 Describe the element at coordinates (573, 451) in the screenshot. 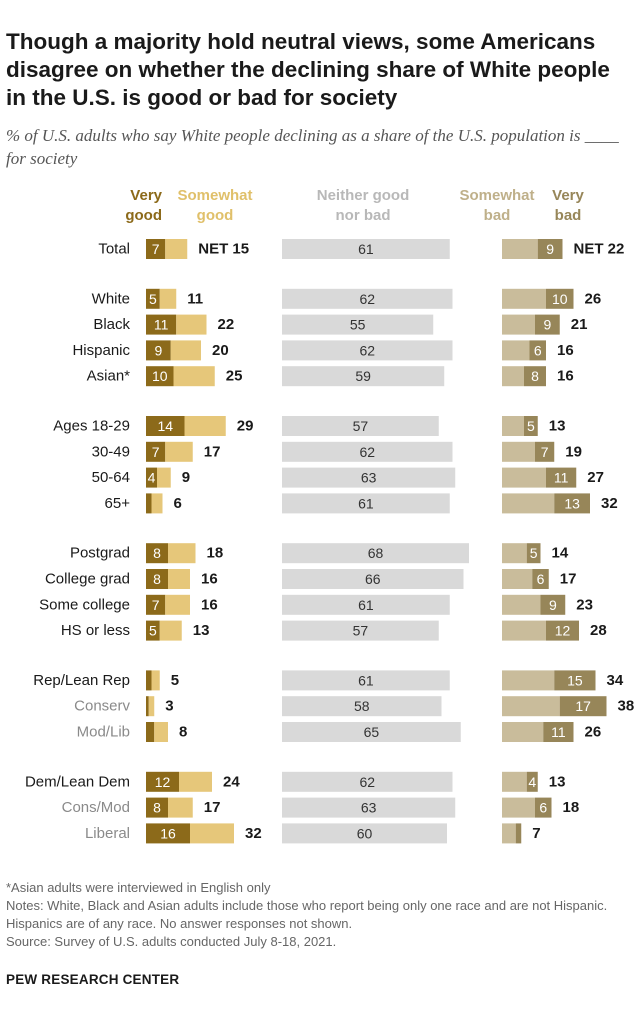

I see `net-bad-label: 19` at that location.